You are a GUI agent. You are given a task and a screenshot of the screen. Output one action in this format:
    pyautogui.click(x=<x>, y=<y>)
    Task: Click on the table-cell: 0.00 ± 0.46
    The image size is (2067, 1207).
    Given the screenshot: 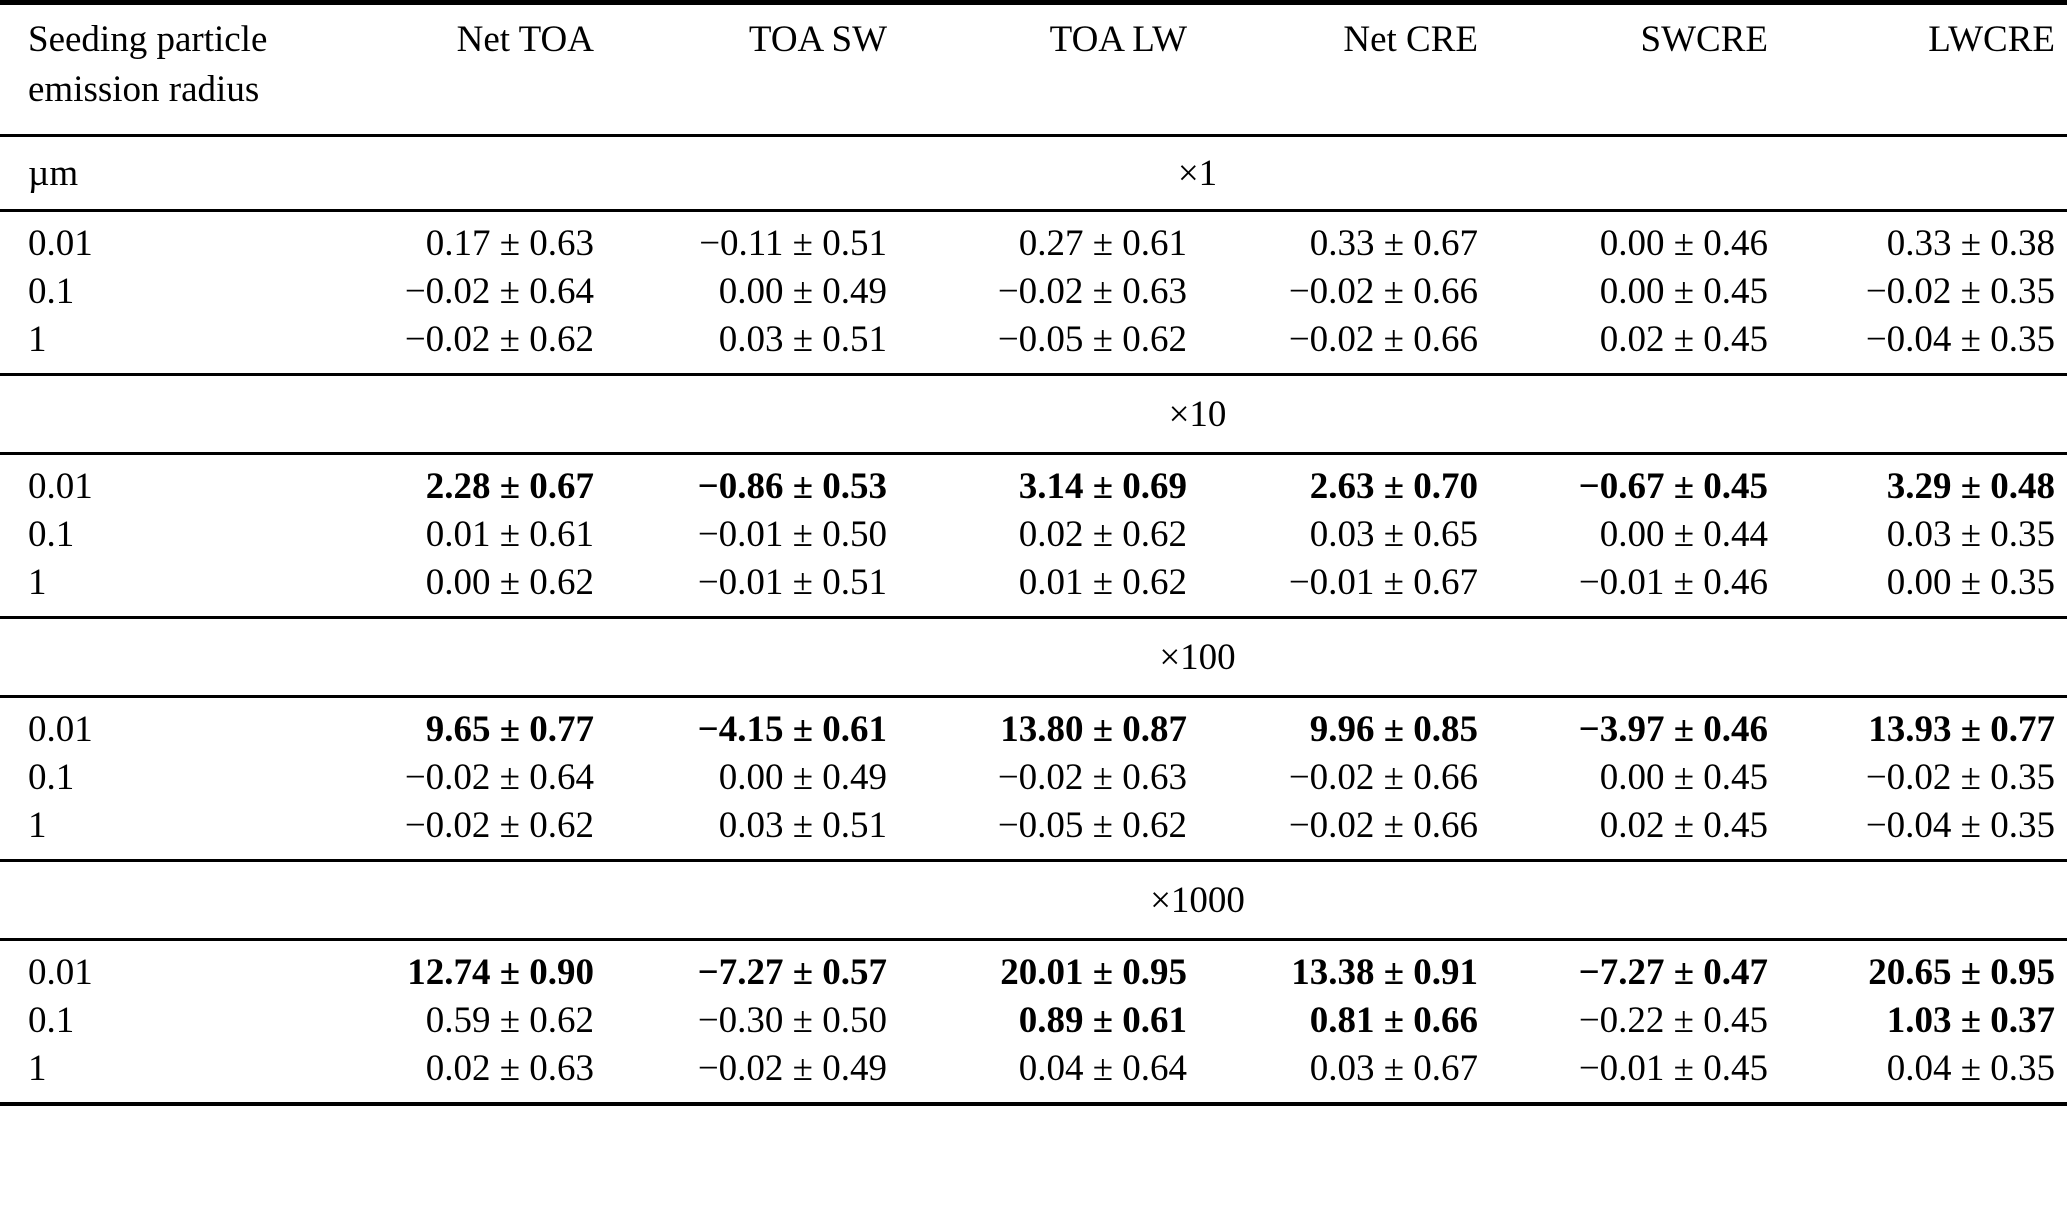 What is the action you would take?
    pyautogui.click(x=1683, y=243)
    